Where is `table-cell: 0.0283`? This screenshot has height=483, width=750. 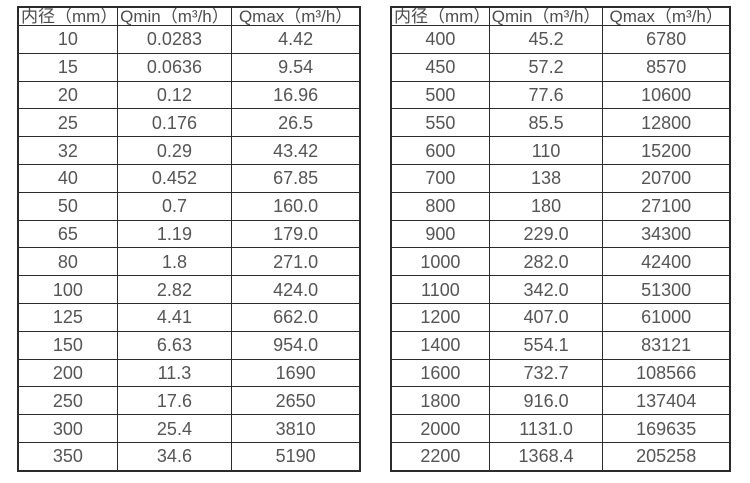
table-cell: 0.0283 is located at coordinates (174, 39).